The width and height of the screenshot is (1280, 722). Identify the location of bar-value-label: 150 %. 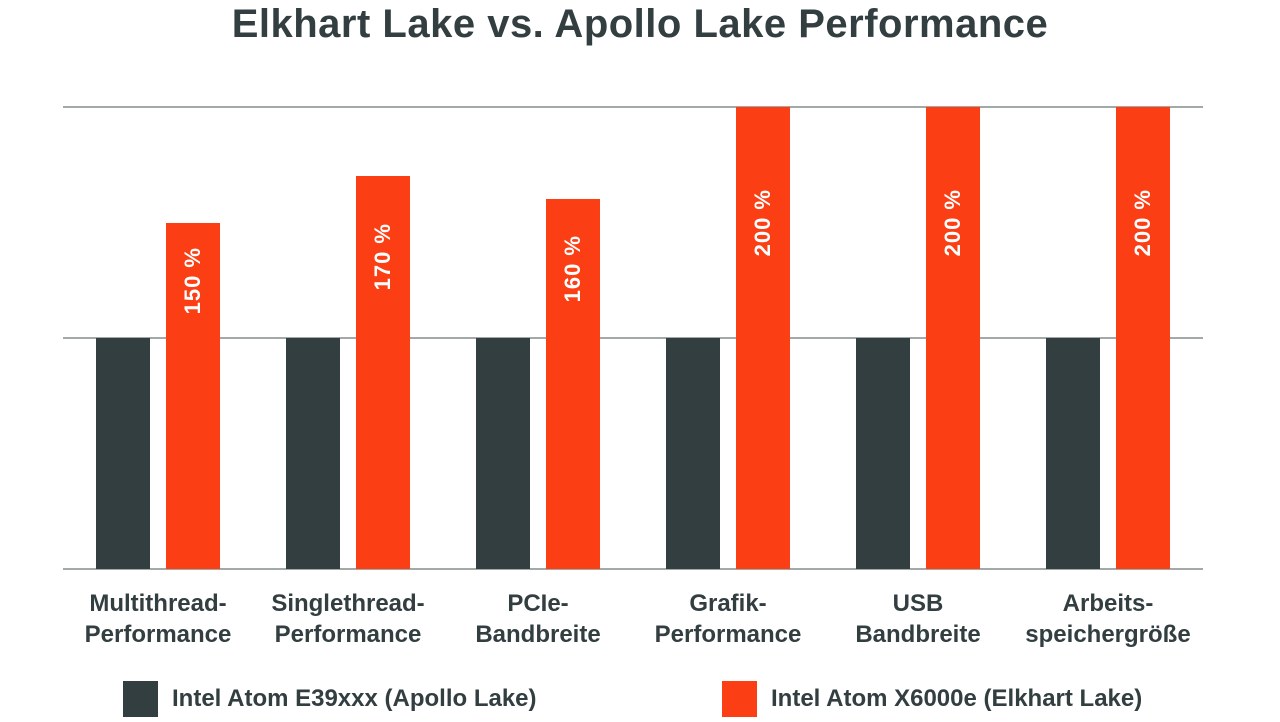
(192, 280).